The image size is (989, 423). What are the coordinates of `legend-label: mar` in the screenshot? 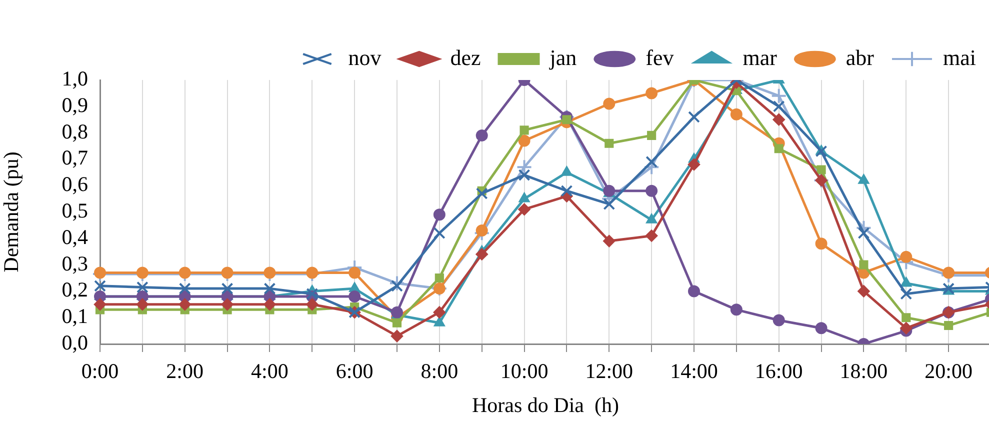 It's located at (760, 57).